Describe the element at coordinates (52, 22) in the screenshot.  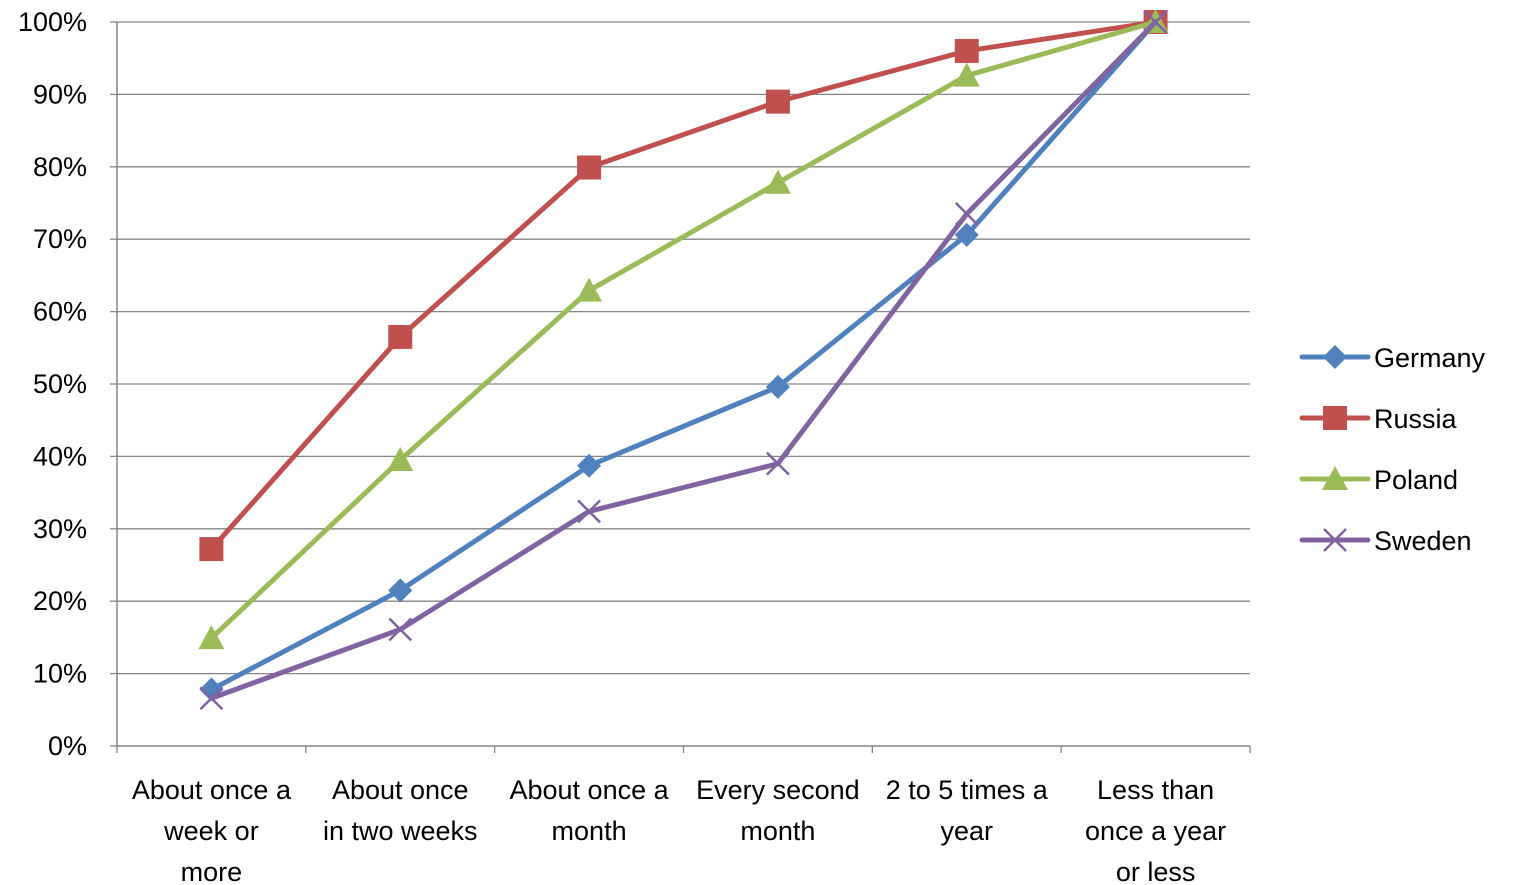
I see `y-tick-label: 100%` at that location.